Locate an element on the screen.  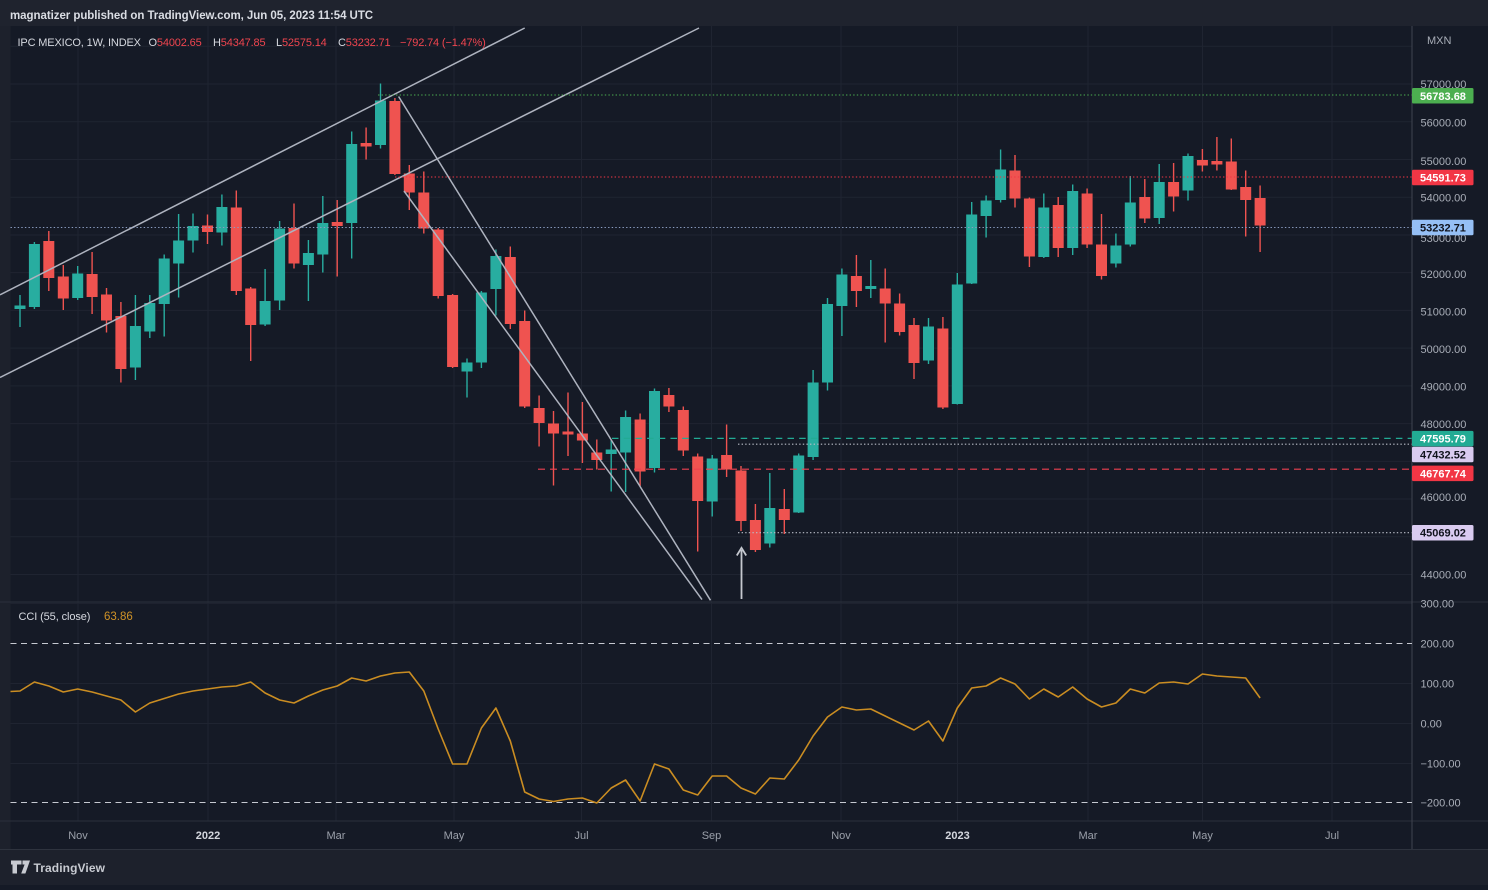
svg-text: −100.00 is located at coordinates (1441, 765).